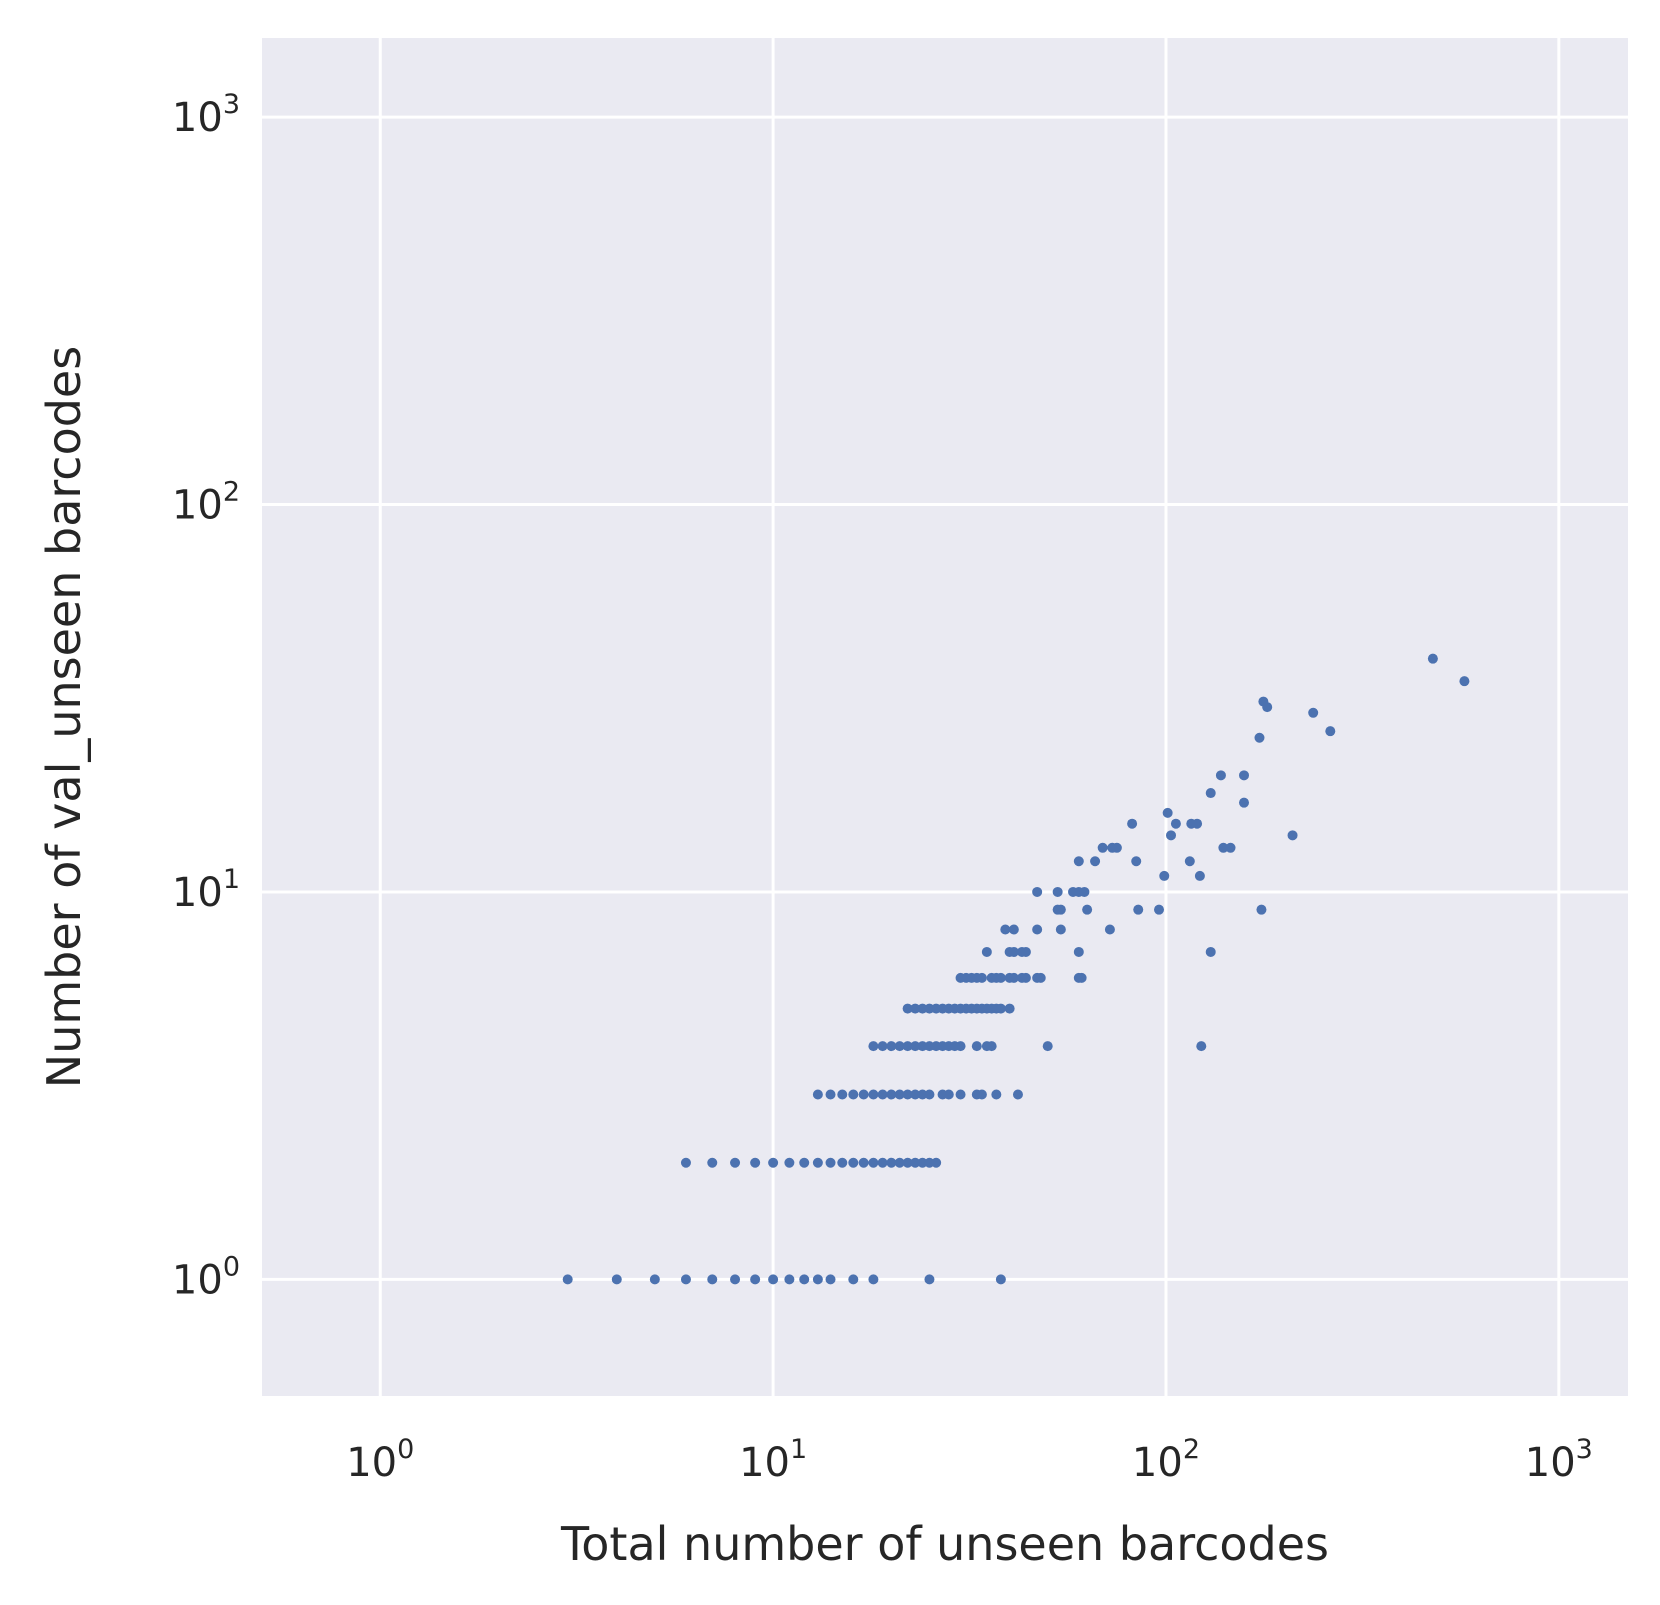 The width and height of the screenshot is (1660, 1605). What do you see at coordinates (969, 1460) in the screenshot?
I see `x-tick-labels: 10⁰ 10¹ 10² 10³` at bounding box center [969, 1460].